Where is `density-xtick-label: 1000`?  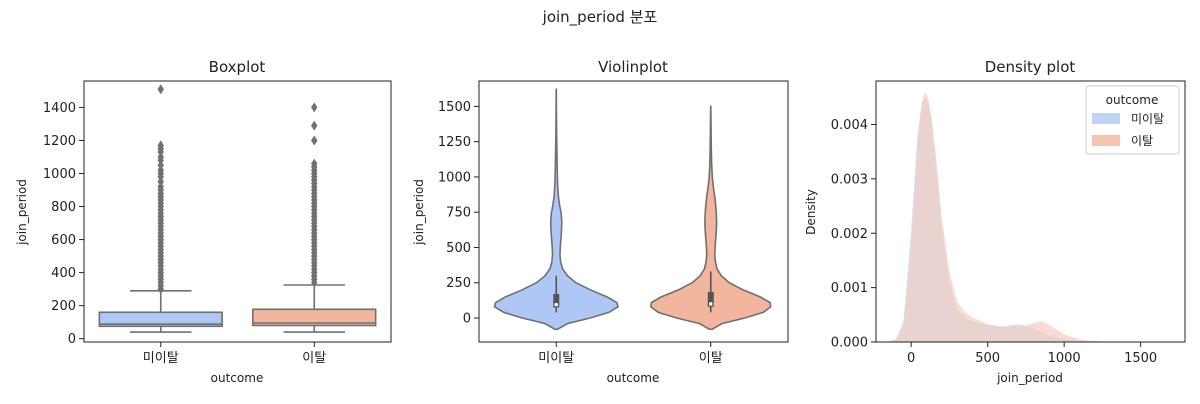 density-xtick-label: 1000 is located at coordinates (1064, 358).